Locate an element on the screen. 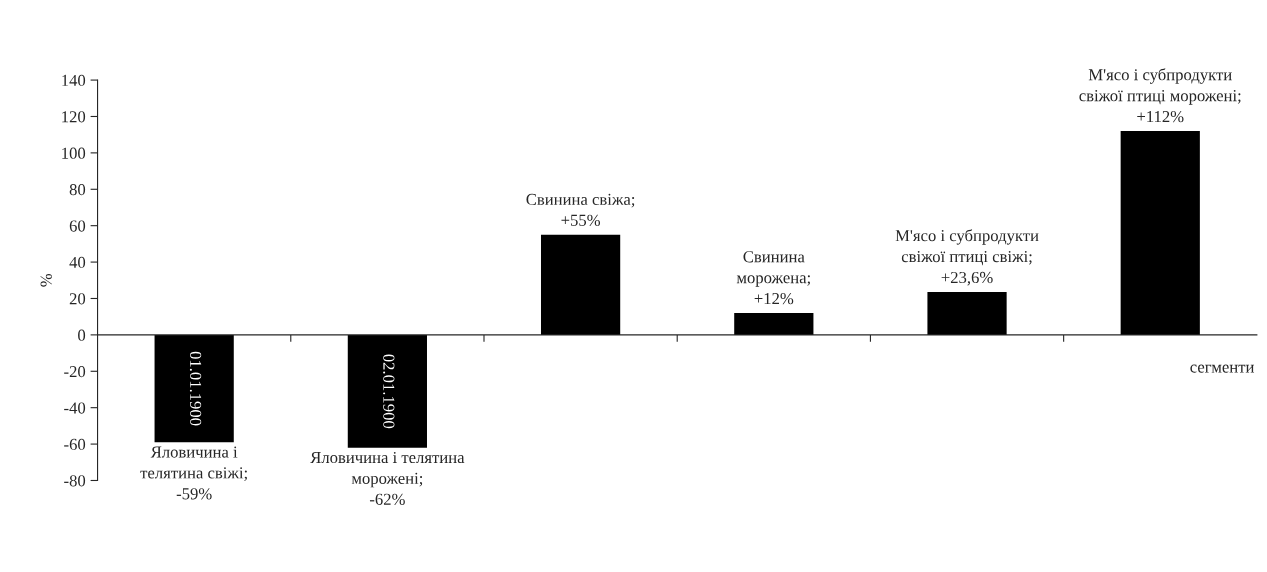 The width and height of the screenshot is (1267, 572). y-tick-label: -20 is located at coordinates (75, 371).